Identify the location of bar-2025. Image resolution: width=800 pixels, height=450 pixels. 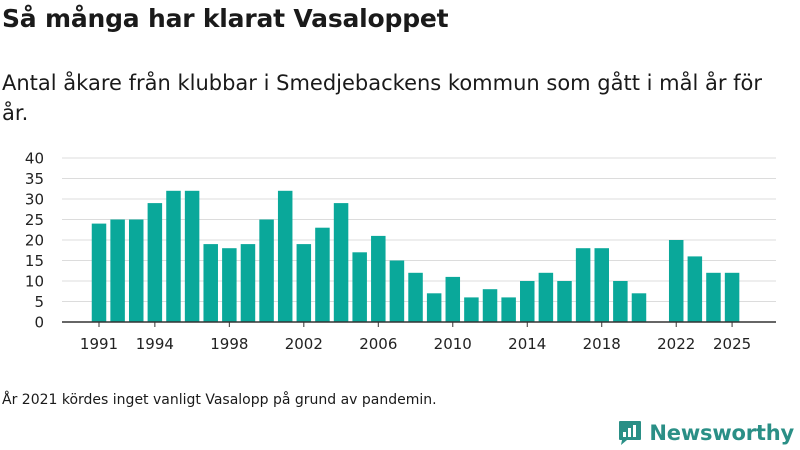
(732, 297).